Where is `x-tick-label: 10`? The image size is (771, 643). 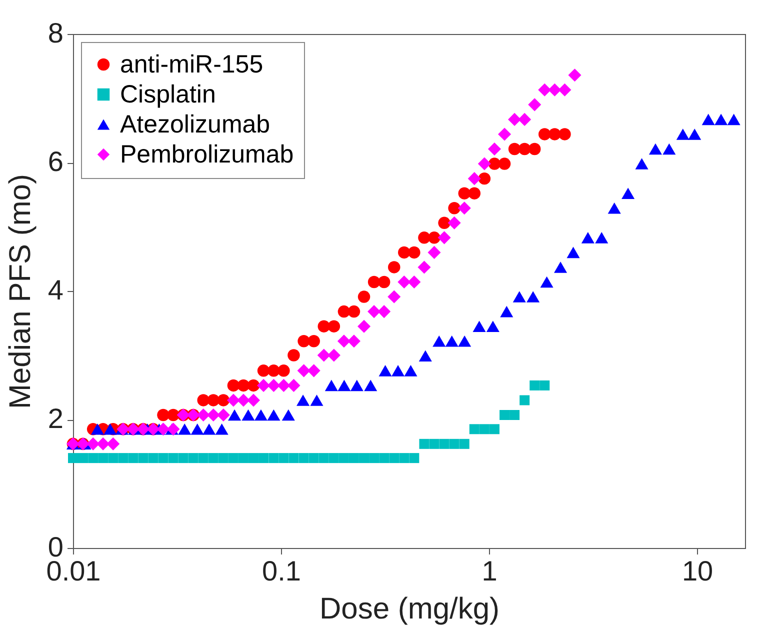 x-tick-label: 10 is located at coordinates (698, 571).